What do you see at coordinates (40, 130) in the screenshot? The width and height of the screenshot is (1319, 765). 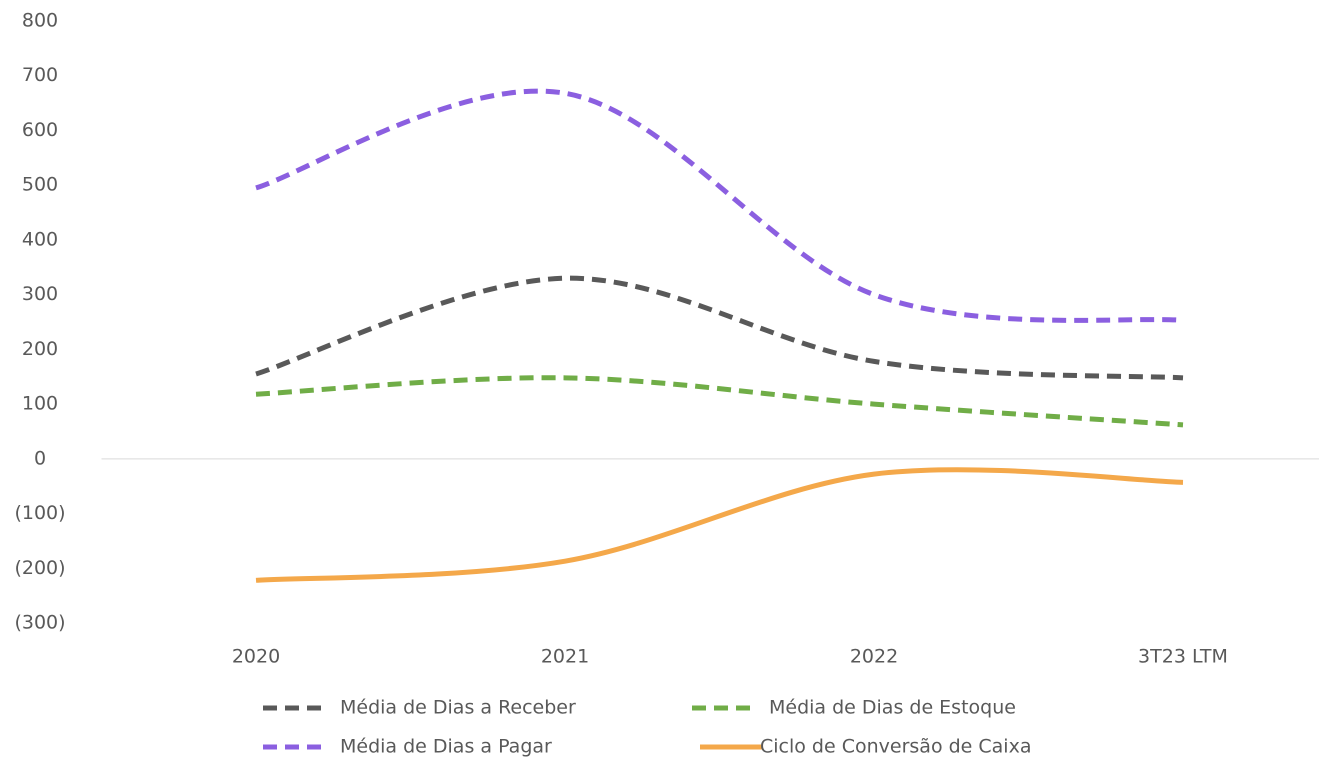 I see `y-tick-label: 600` at bounding box center [40, 130].